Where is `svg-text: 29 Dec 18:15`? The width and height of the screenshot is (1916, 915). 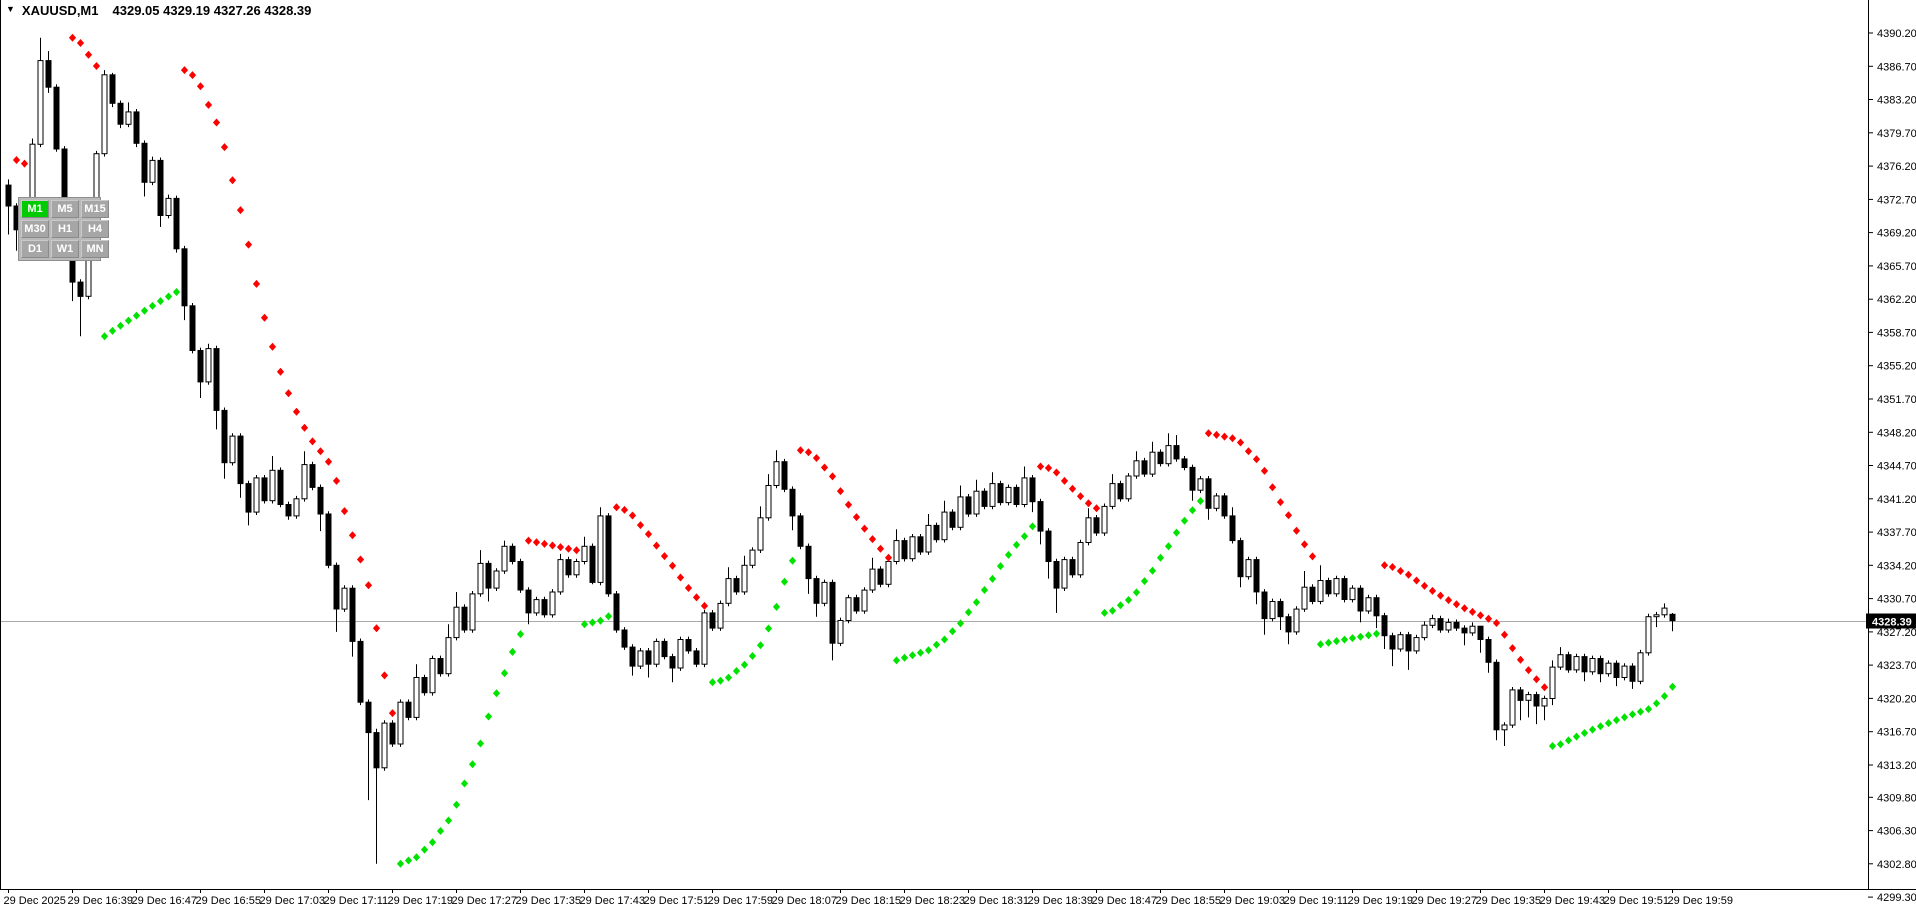 svg-text: 29 Dec 18:15 is located at coordinates (868, 901).